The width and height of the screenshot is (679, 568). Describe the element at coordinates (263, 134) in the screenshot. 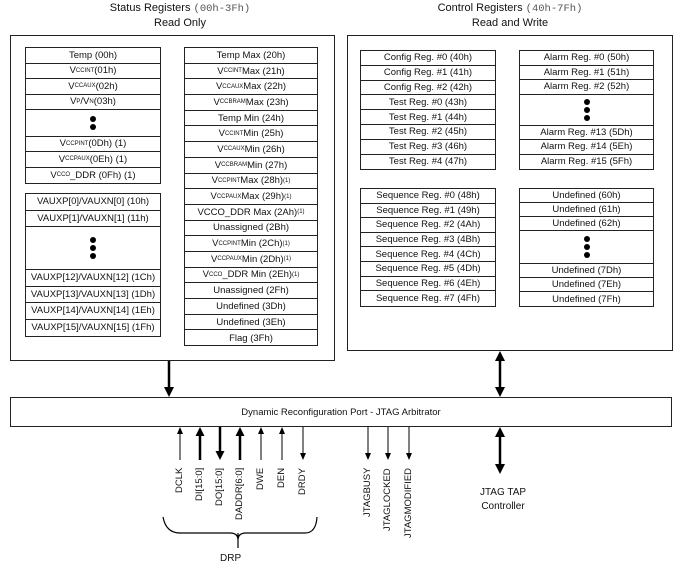

I see `register-text: Min (25h)` at that location.